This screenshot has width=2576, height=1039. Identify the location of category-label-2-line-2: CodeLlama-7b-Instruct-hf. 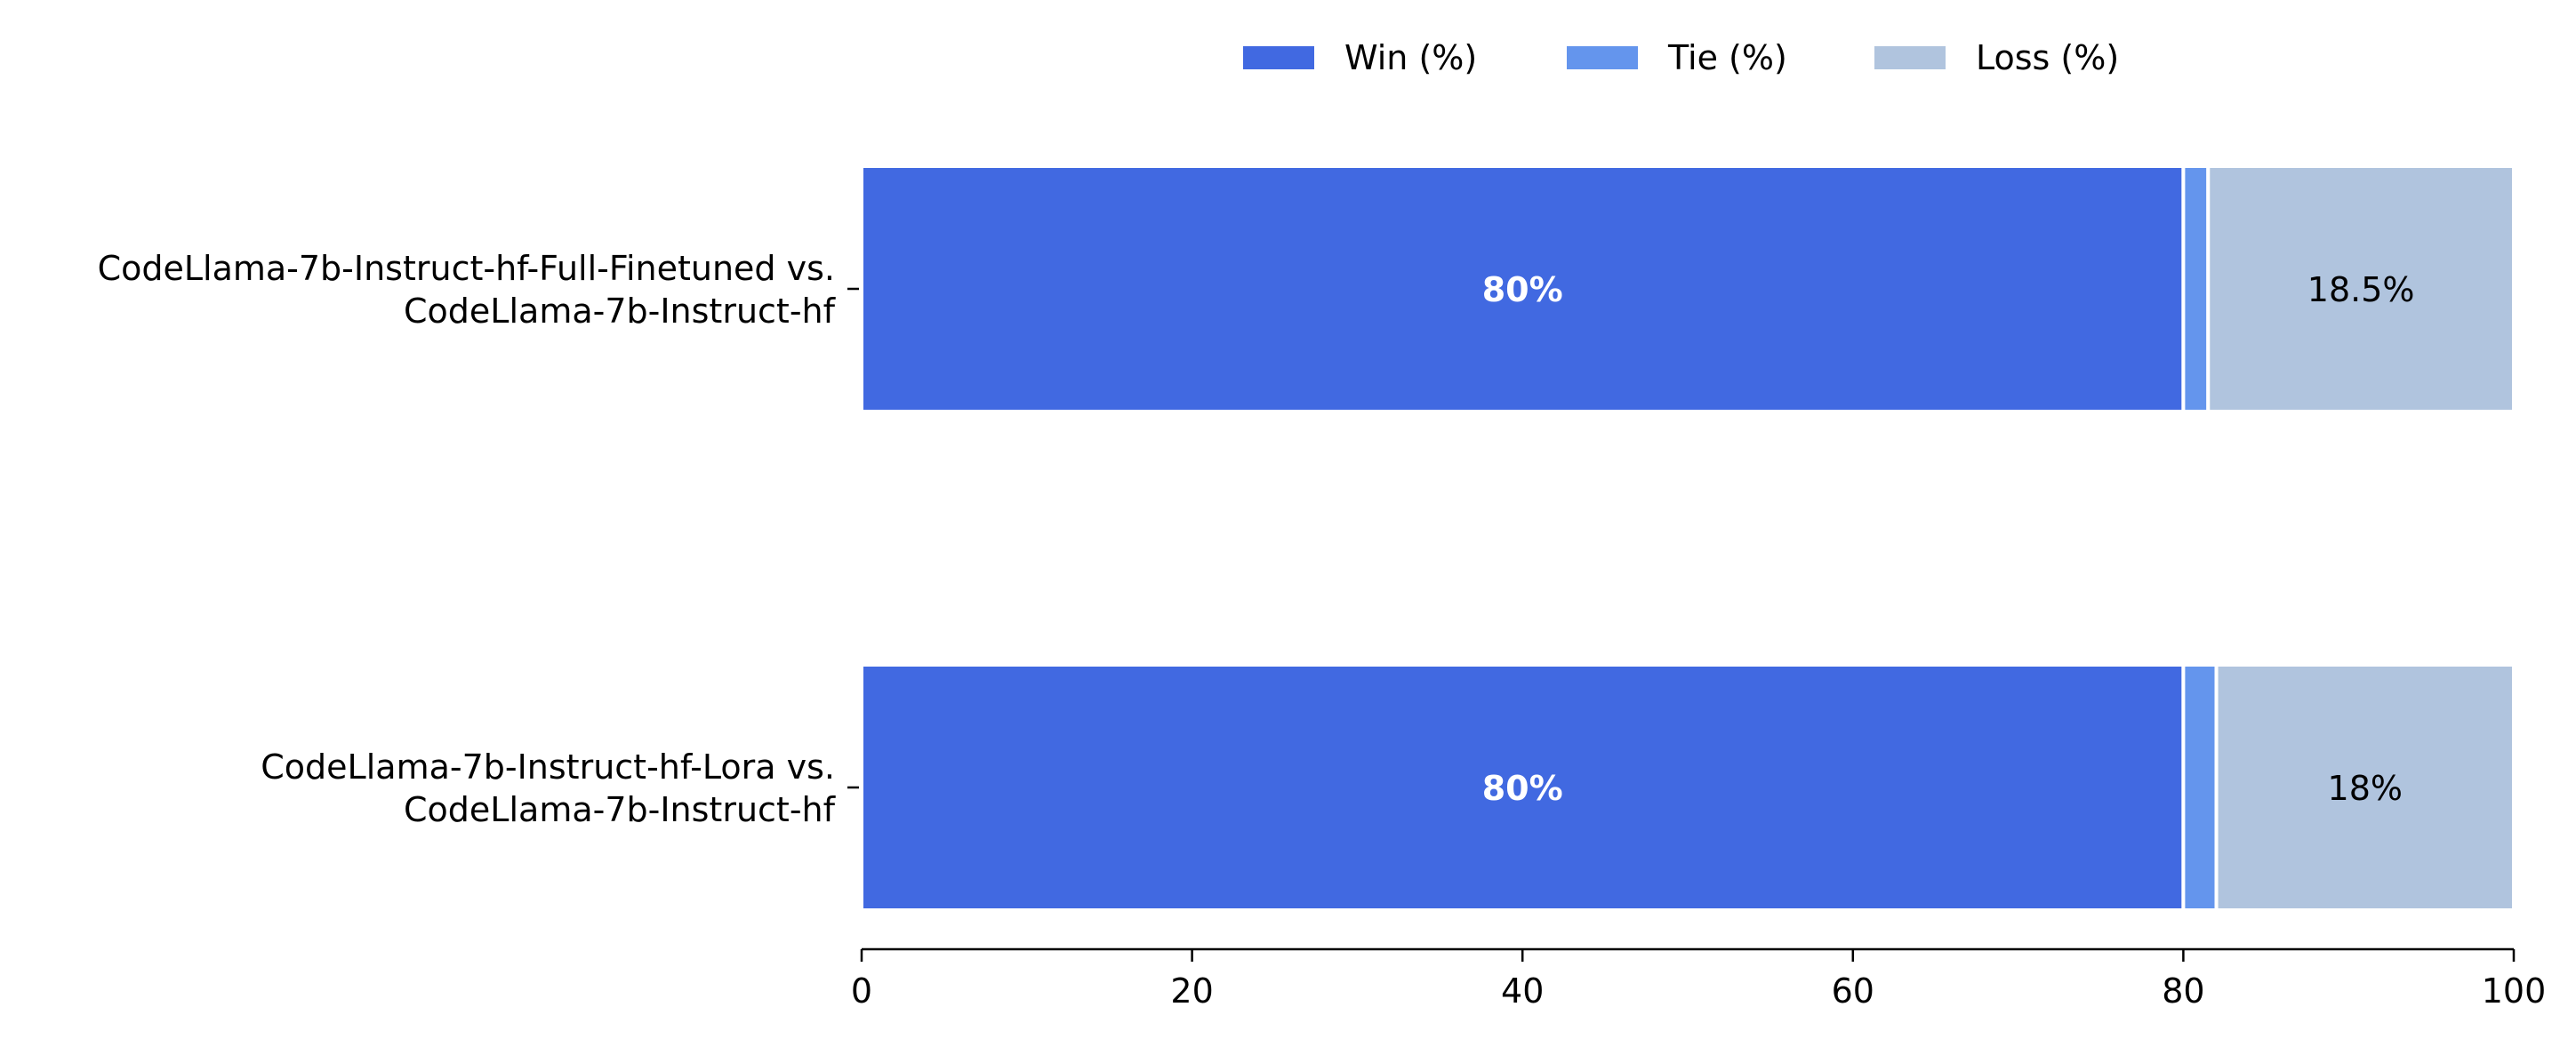
(620, 809).